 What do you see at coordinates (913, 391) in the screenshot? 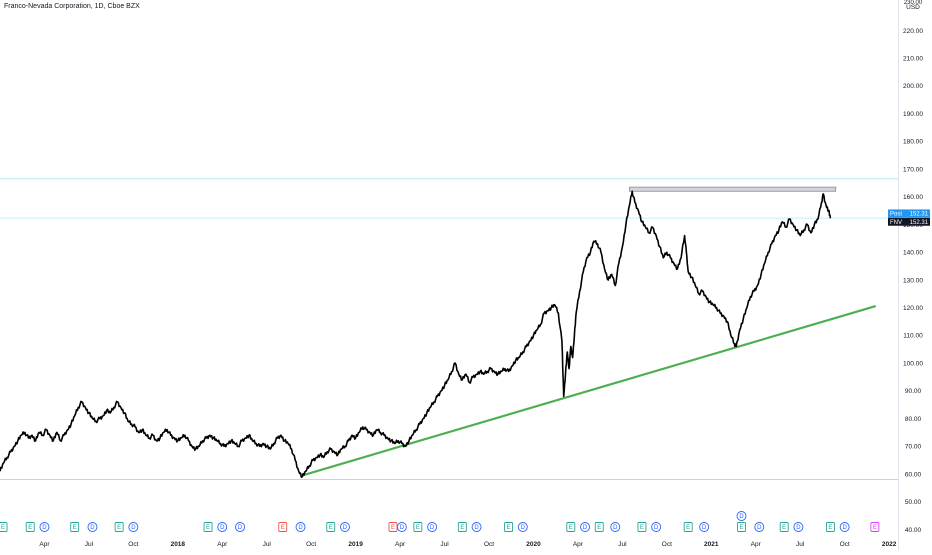
I see `y-tick-label: 90.00` at bounding box center [913, 391].